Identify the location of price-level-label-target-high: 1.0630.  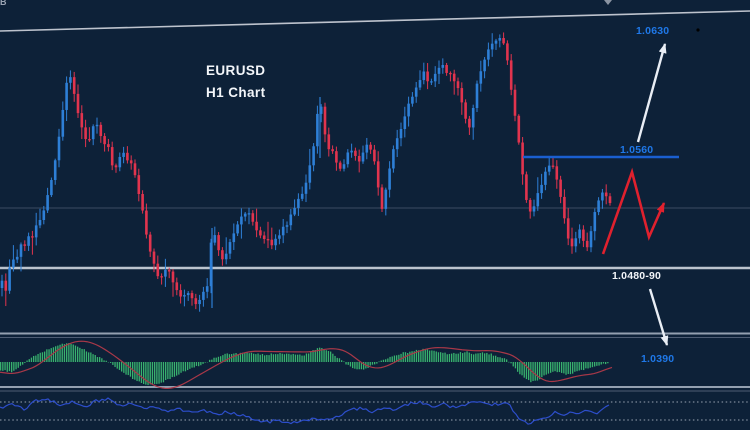
(653, 31).